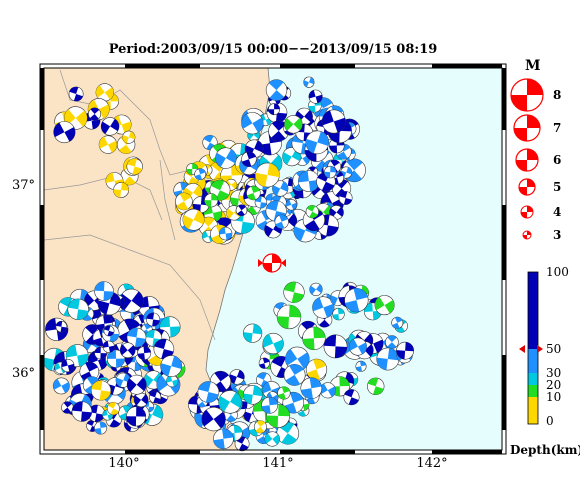 The image size is (580, 500). I want to click on mag-label-4: 4, so click(557, 212).